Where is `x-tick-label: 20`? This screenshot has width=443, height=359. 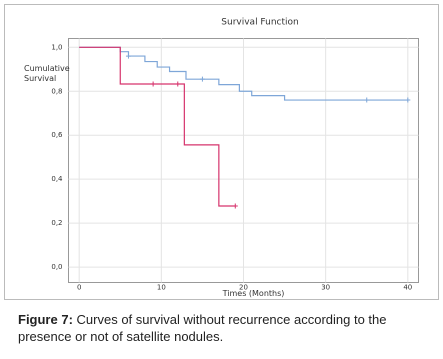
x-tick-label: 20 is located at coordinates (243, 288).